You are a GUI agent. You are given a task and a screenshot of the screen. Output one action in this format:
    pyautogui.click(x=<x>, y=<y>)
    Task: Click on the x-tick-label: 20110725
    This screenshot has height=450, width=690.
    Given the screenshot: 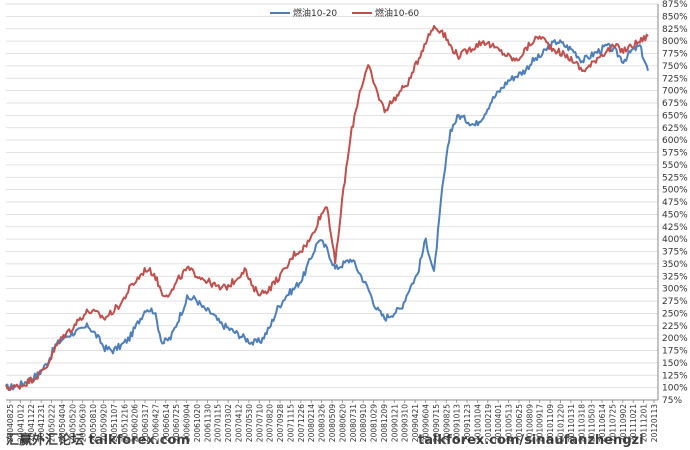 What is the action you would take?
    pyautogui.click(x=612, y=423)
    